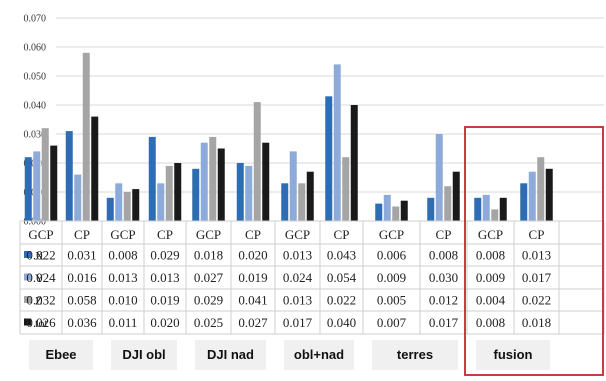 This screenshot has width=606, height=381. What do you see at coordinates (252, 300) in the screenshot?
I see `table-cell: 0.041` at bounding box center [252, 300].